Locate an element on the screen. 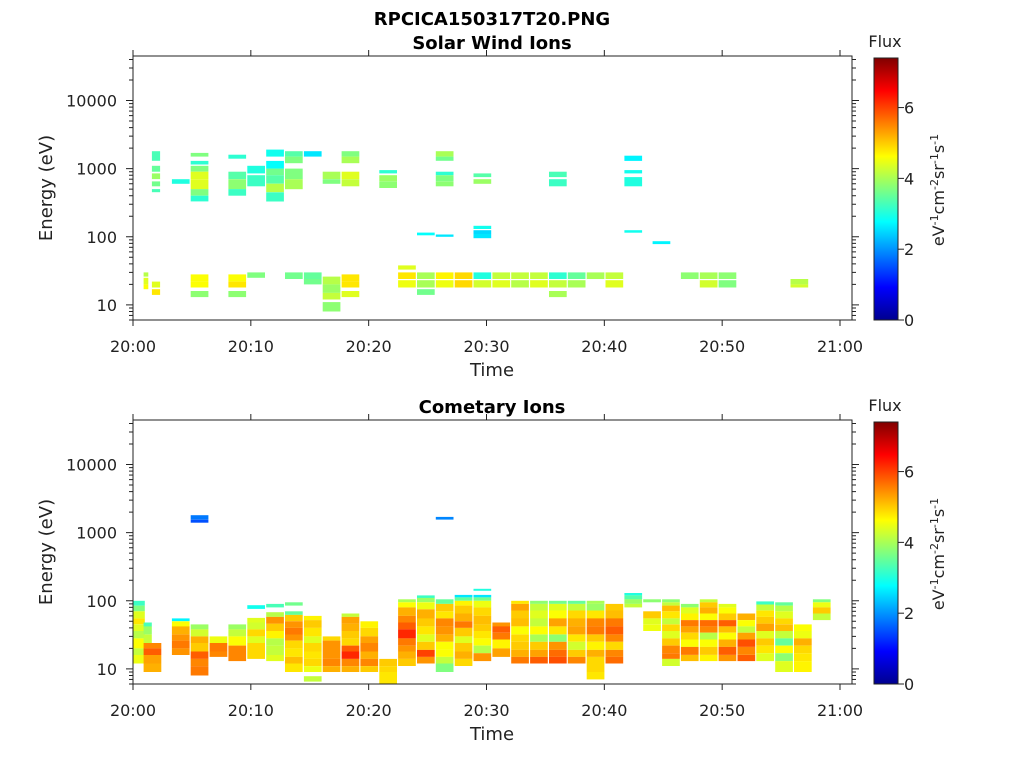 The height and width of the screenshot is (768, 1024). colorbar-tick-label: 2 is located at coordinates (909, 613).